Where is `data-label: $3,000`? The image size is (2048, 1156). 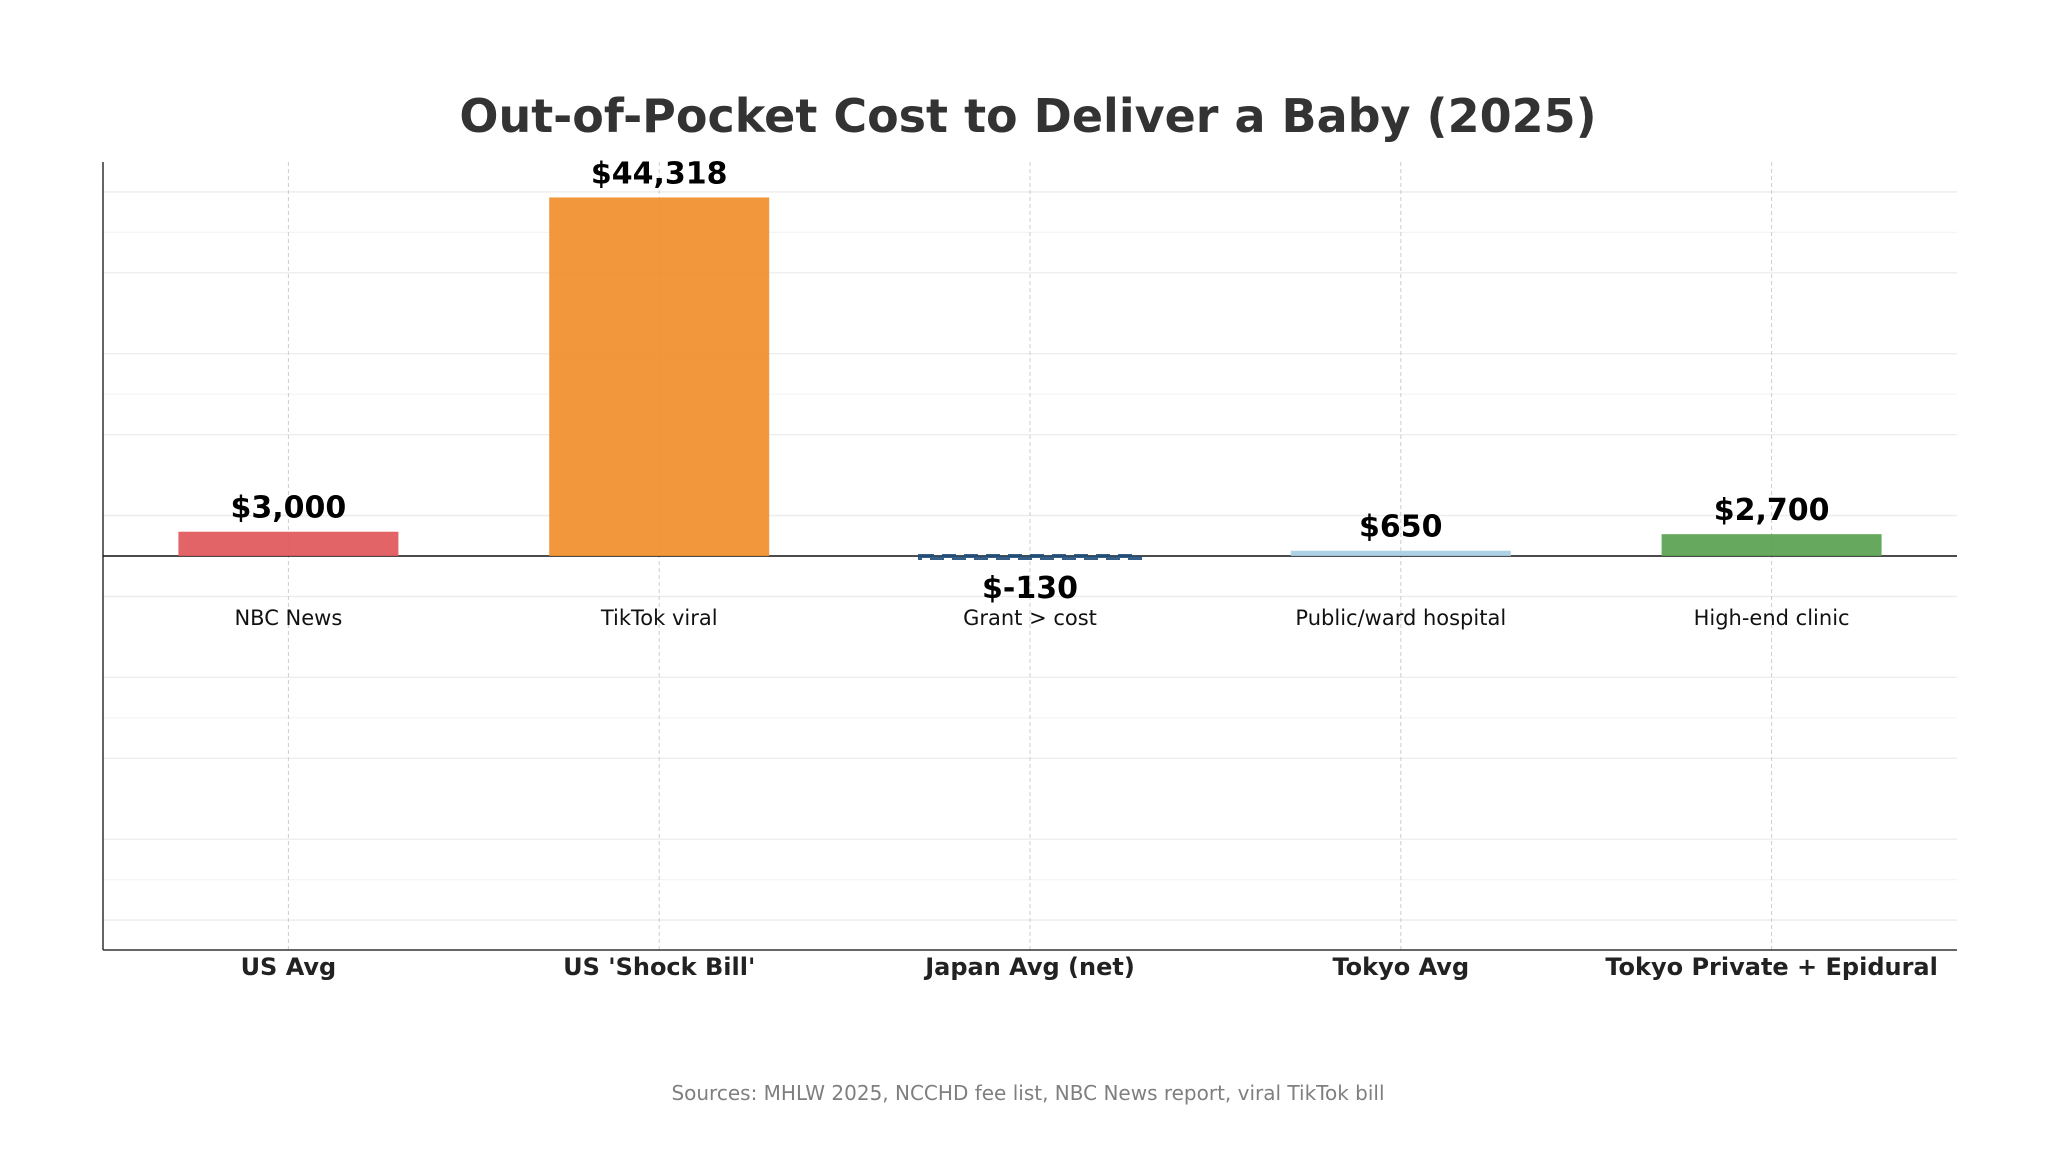 data-label: $3,000 is located at coordinates (289, 508).